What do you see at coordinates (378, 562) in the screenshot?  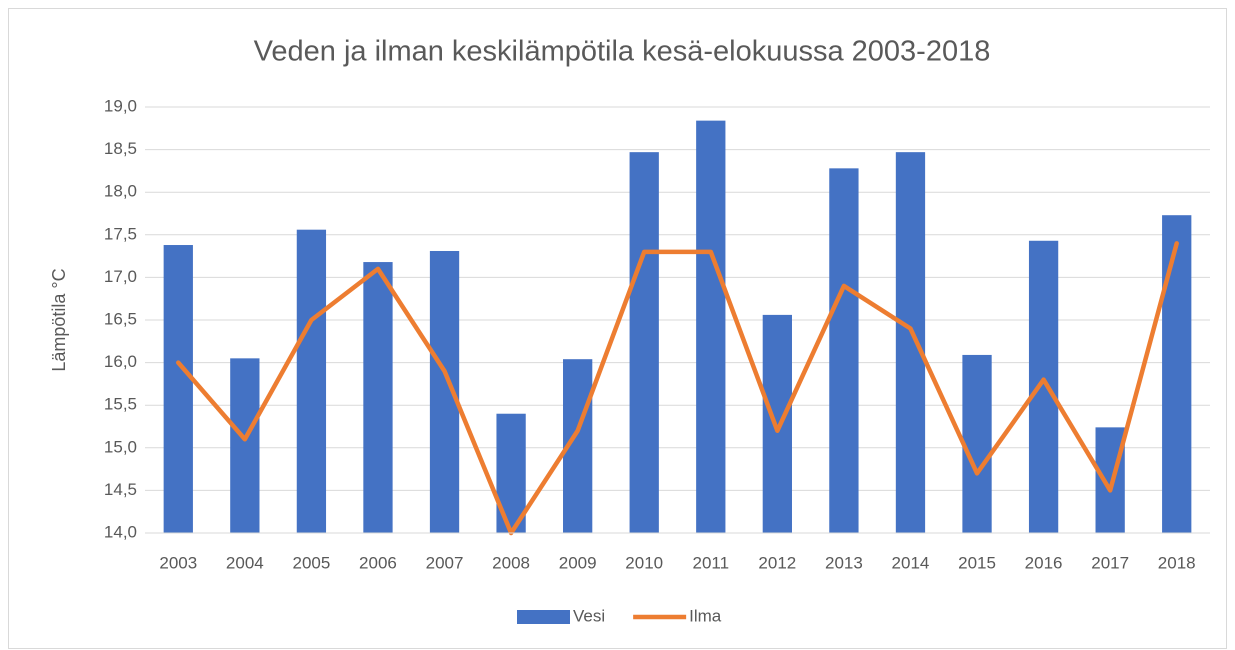 I see `x-tick-label: 2006` at bounding box center [378, 562].